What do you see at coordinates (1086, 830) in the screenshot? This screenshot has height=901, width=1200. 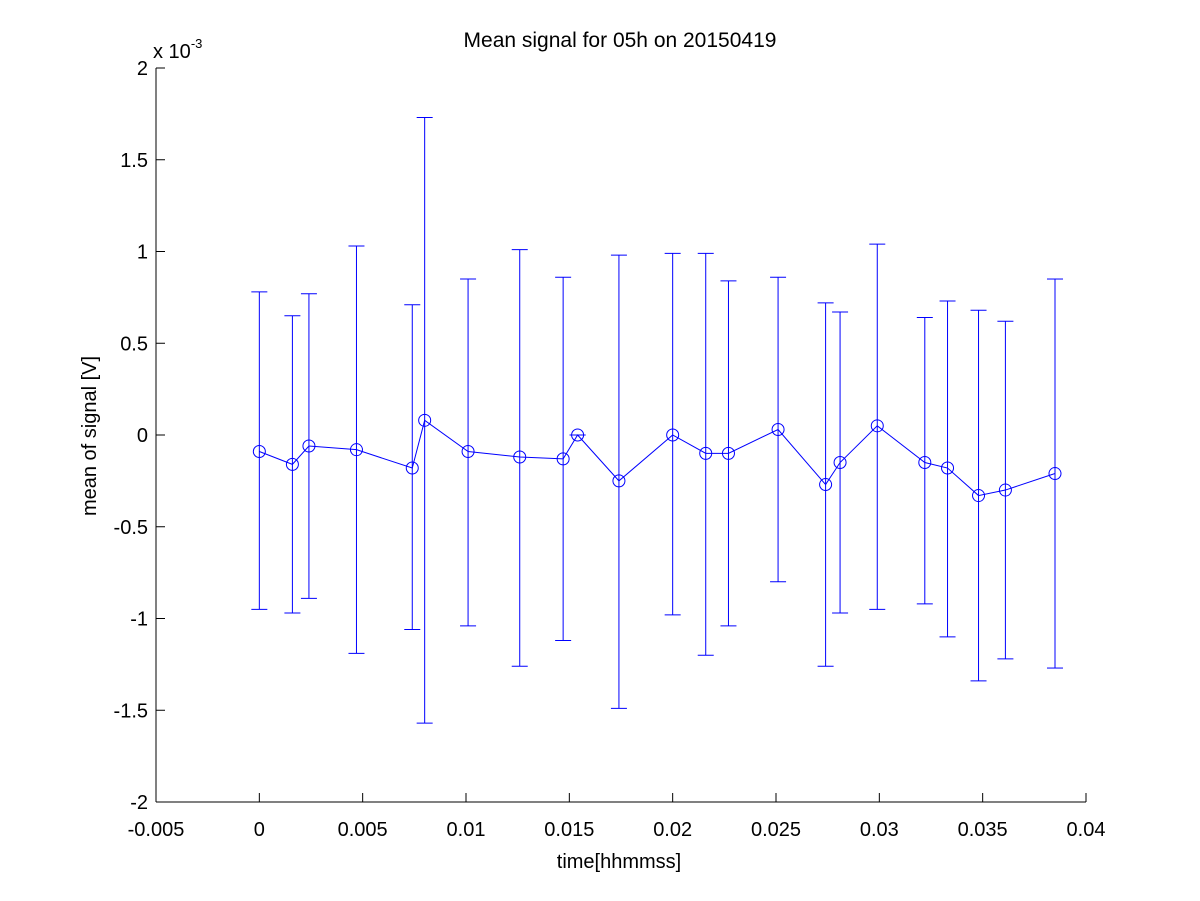 I see `x-tick-label: 0.04` at bounding box center [1086, 830].